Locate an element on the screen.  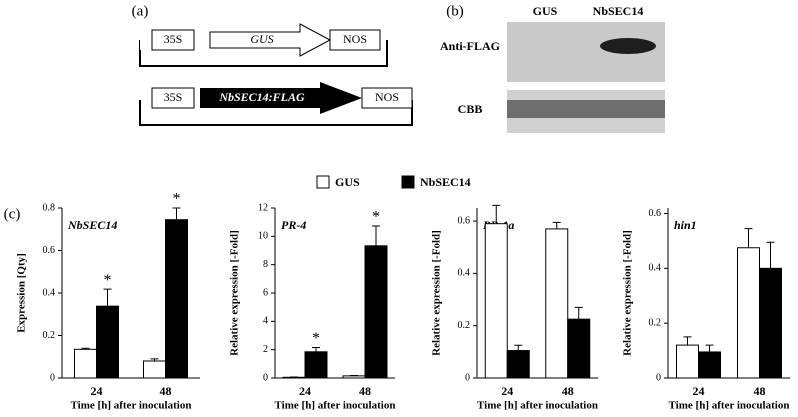
chart-title: NbSEC14 is located at coordinates (92, 225).